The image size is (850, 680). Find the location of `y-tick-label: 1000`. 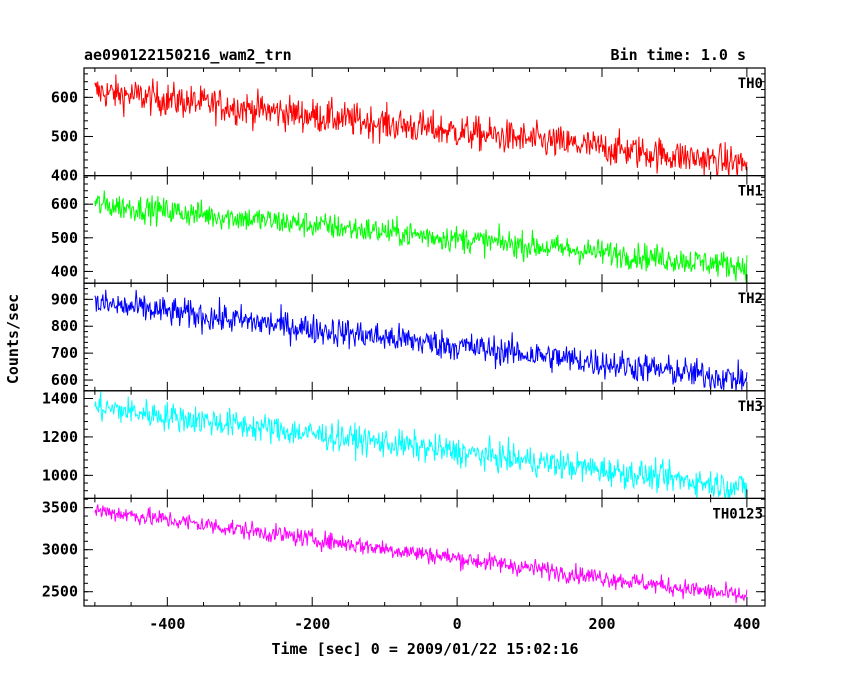

y-tick-label: 1000 is located at coordinates (60, 475).